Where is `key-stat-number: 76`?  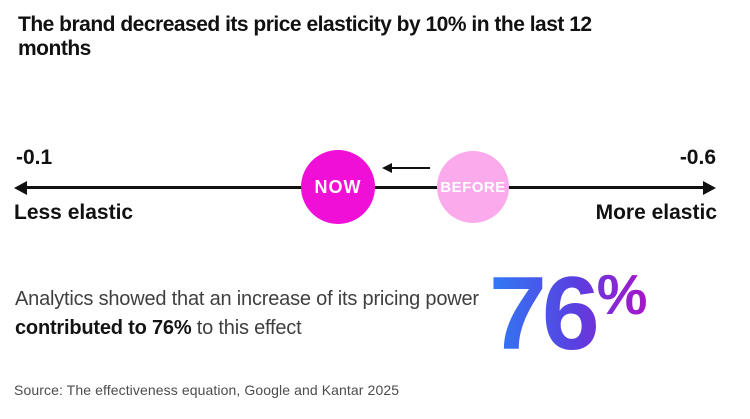 key-stat-number: 76 is located at coordinates (542, 314).